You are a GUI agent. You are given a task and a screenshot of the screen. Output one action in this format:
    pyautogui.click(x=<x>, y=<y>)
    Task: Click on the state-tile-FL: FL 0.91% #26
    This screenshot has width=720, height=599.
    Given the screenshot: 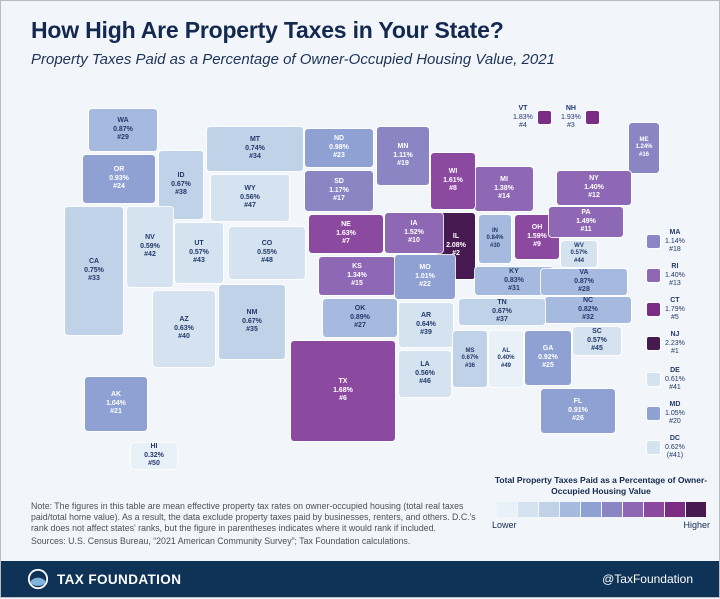 What is the action you would take?
    pyautogui.click(x=578, y=411)
    